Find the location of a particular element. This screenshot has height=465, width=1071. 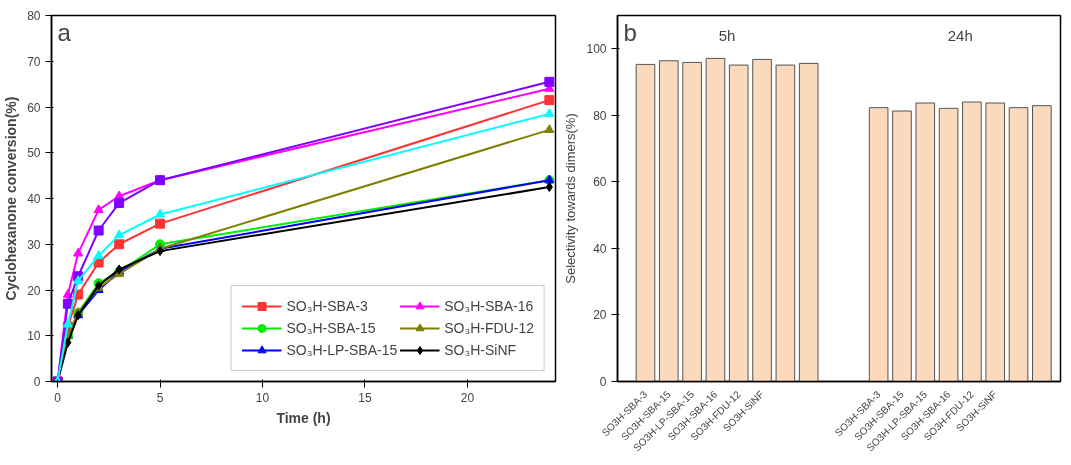

chart-title: b is located at coordinates (630, 32).